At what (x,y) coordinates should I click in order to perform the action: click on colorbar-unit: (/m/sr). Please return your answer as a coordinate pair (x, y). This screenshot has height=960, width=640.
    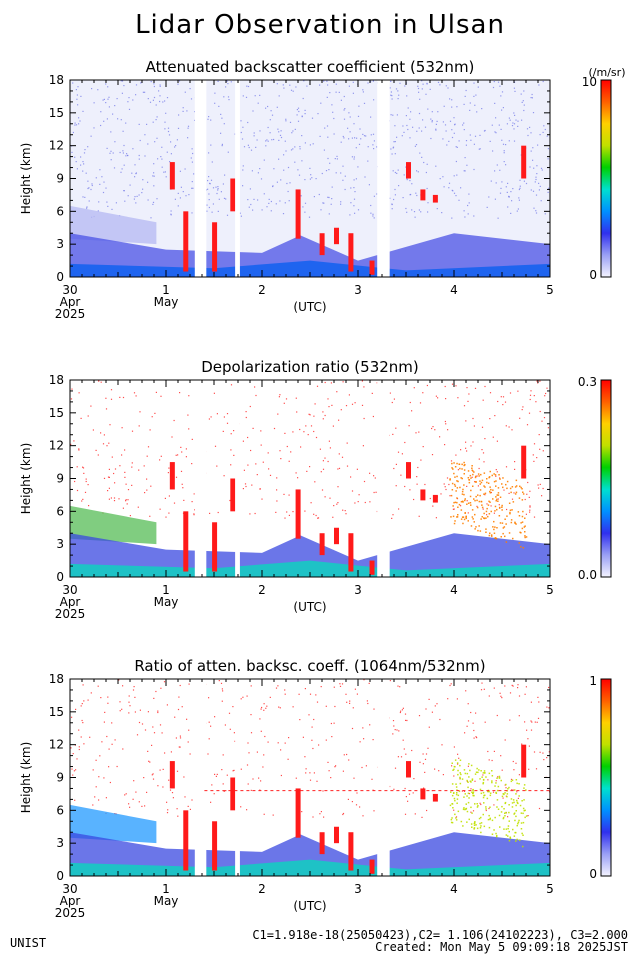
    Looking at the image, I should click on (607, 72).